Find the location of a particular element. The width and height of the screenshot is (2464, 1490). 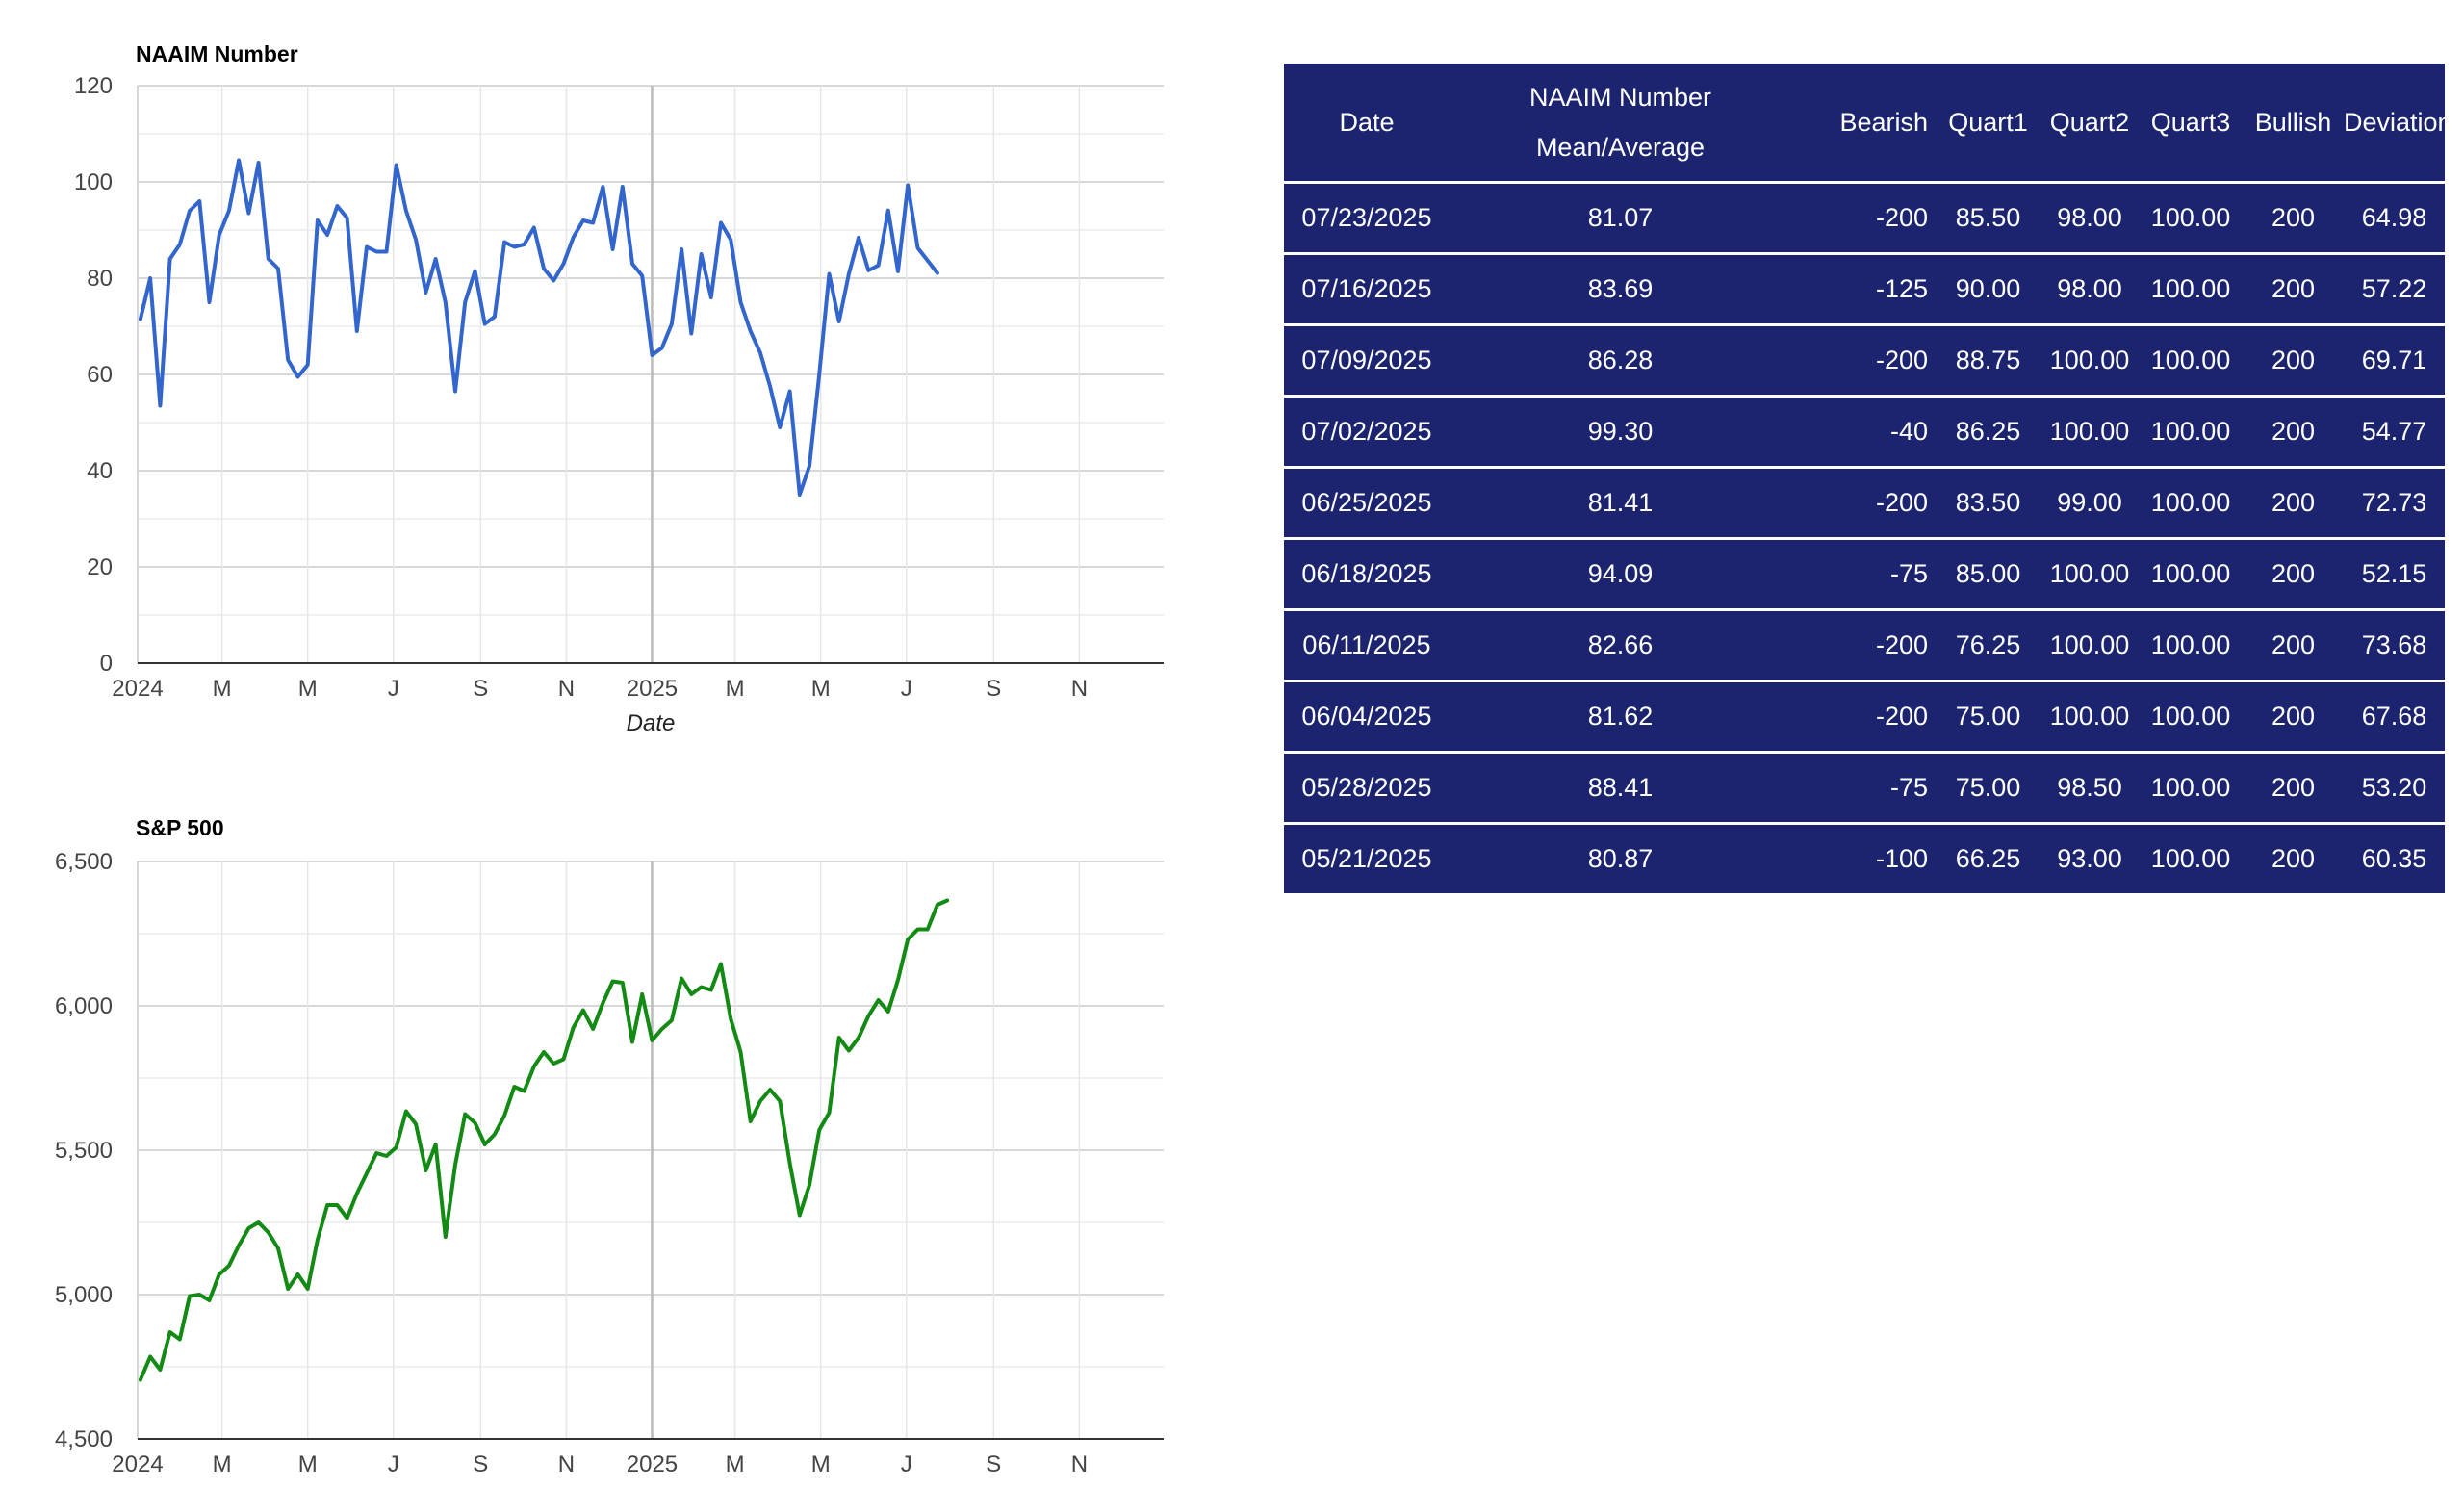

y-tick-label: 4,500 is located at coordinates (84, 1439).